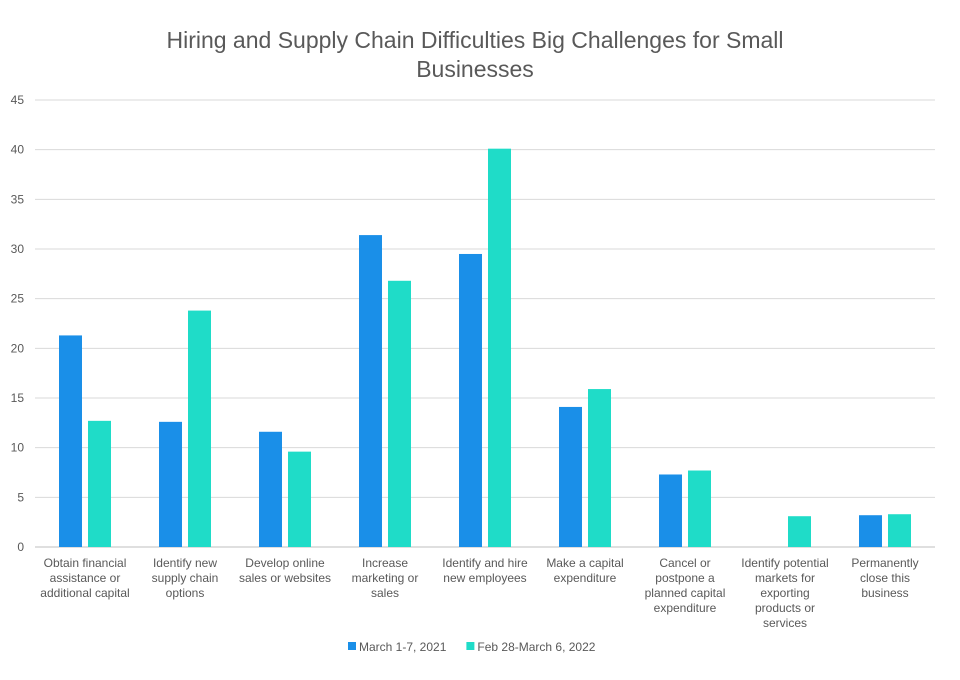 The width and height of the screenshot is (960, 680). Describe the element at coordinates (684, 563) in the screenshot. I see `x-category-label: Cancel or` at that location.